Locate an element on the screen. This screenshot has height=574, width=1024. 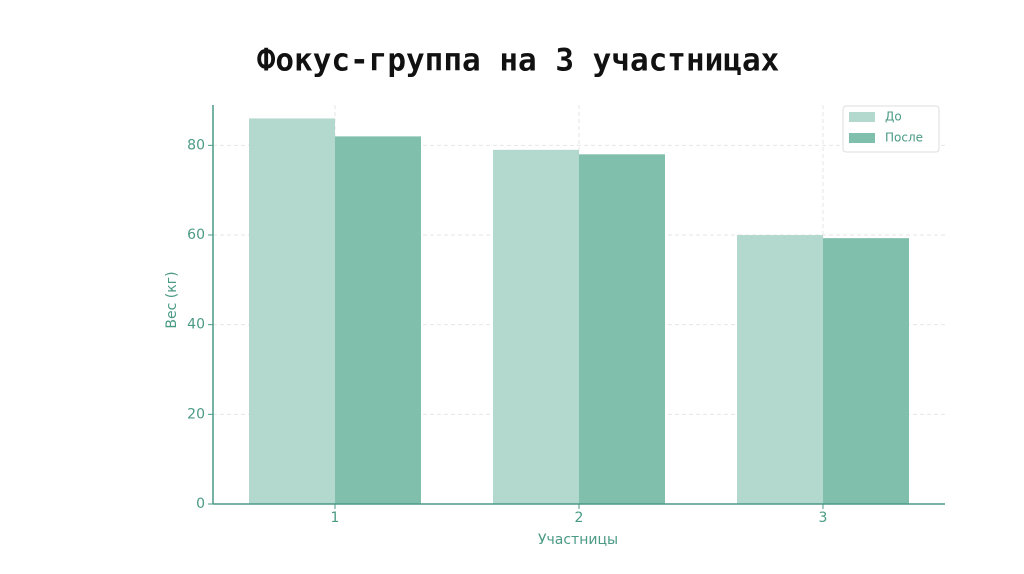
y-axis-label: Вес (кг) is located at coordinates (172, 299).